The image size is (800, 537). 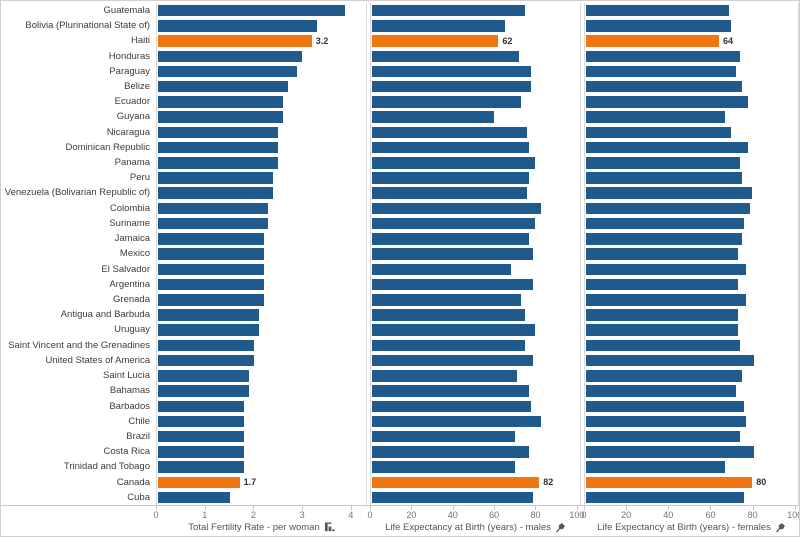 What do you see at coordinates (129, 391) in the screenshot?
I see `row-label: Bahamas` at bounding box center [129, 391].